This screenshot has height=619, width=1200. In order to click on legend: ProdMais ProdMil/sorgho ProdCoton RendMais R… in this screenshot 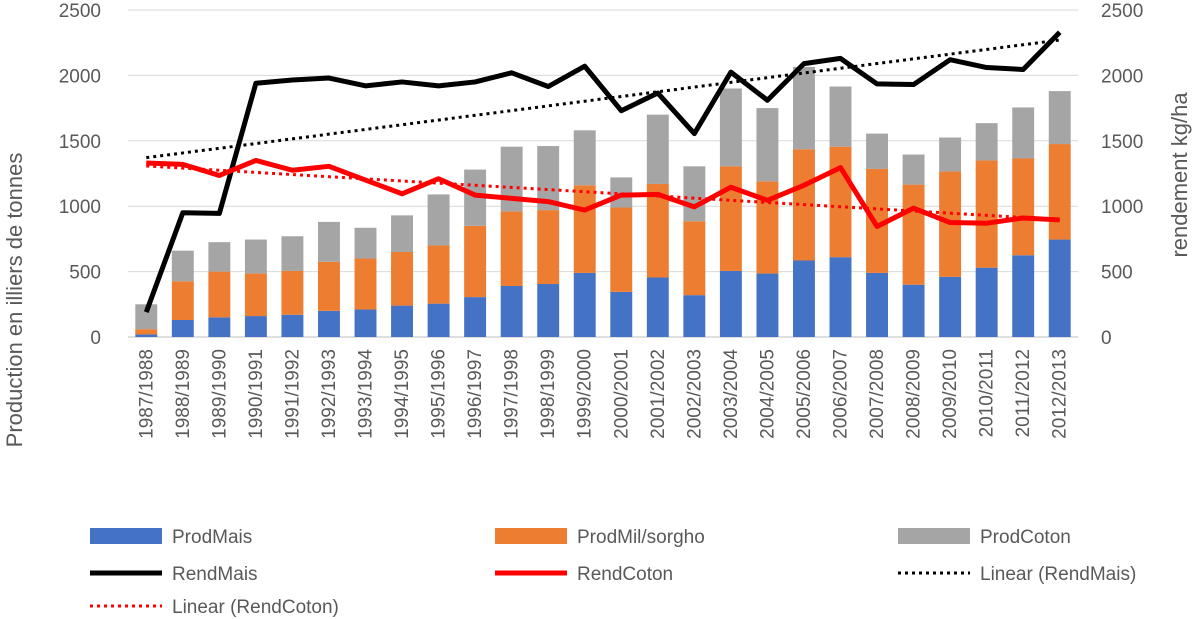, I will do `click(613, 572)`.